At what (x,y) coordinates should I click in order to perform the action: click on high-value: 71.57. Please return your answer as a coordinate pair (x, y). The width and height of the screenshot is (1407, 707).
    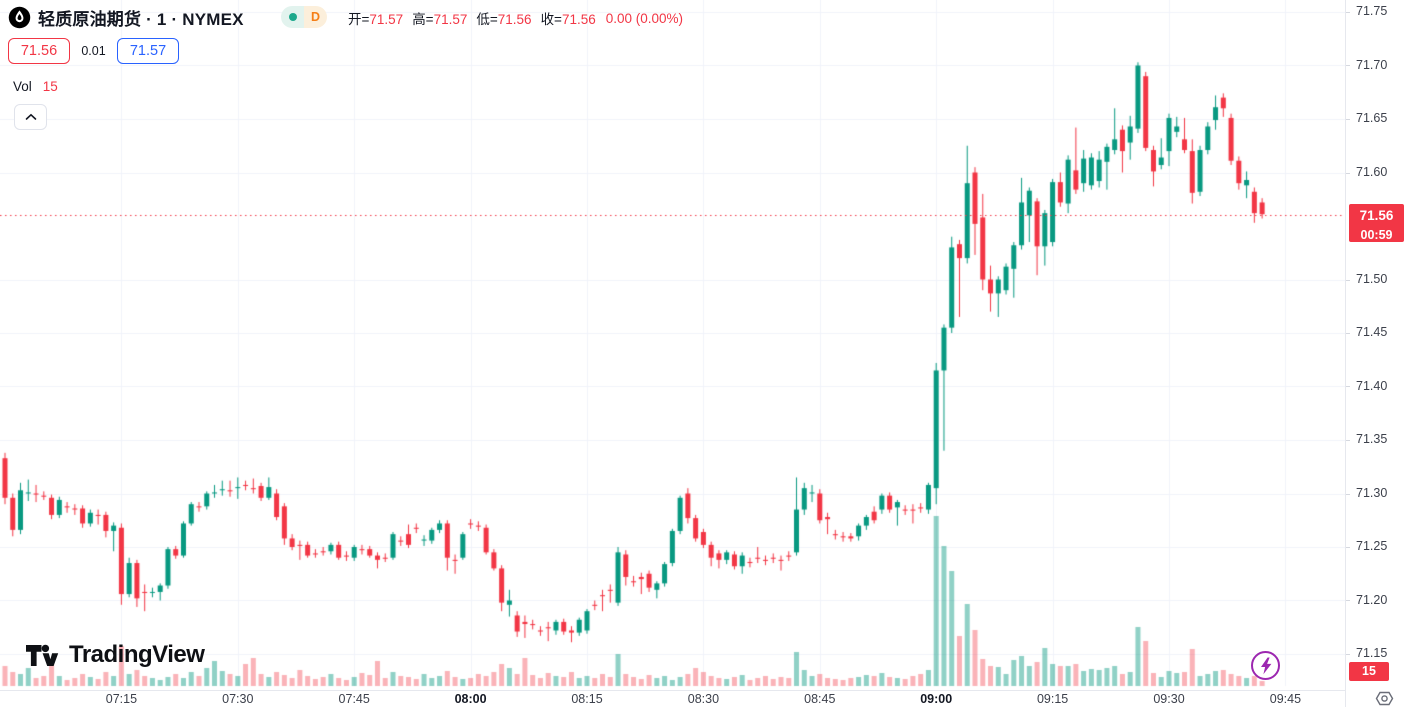
    Looking at the image, I should click on (450, 19).